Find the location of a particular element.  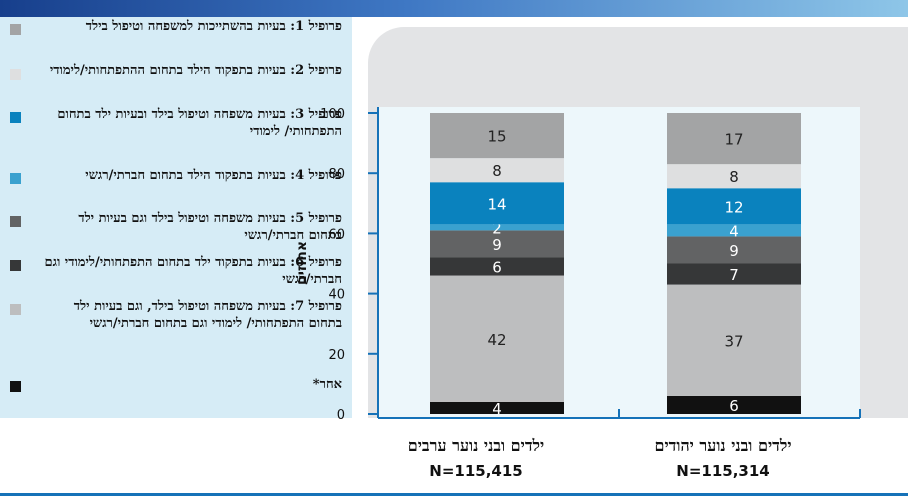

bar-value-label-0-6: 8 is located at coordinates (497, 171).